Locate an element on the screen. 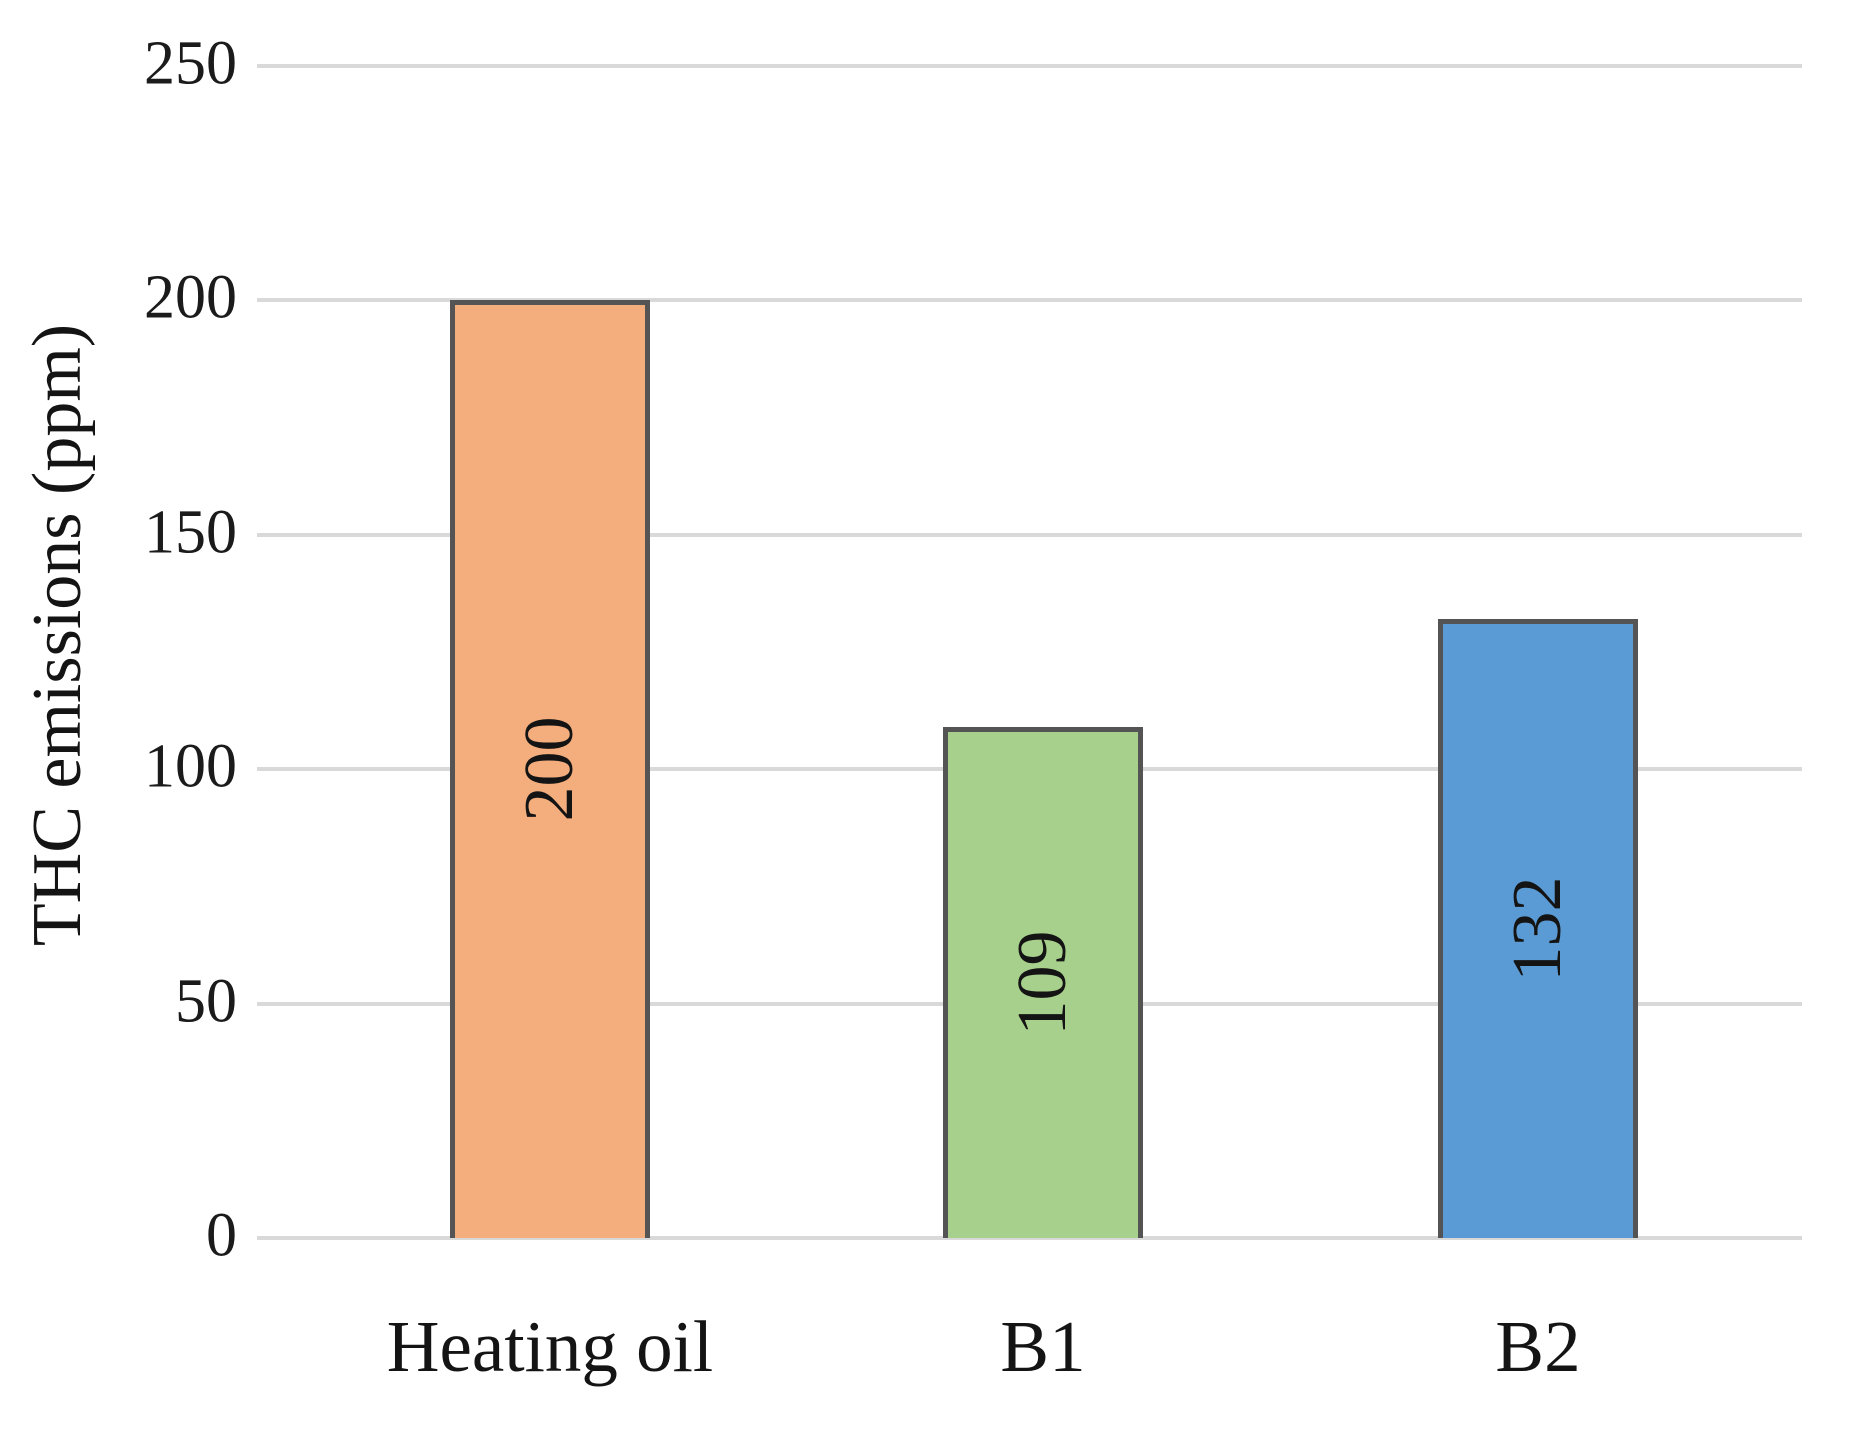 The height and width of the screenshot is (1436, 1853). bar-data-label: 109 is located at coordinates (1042, 982).